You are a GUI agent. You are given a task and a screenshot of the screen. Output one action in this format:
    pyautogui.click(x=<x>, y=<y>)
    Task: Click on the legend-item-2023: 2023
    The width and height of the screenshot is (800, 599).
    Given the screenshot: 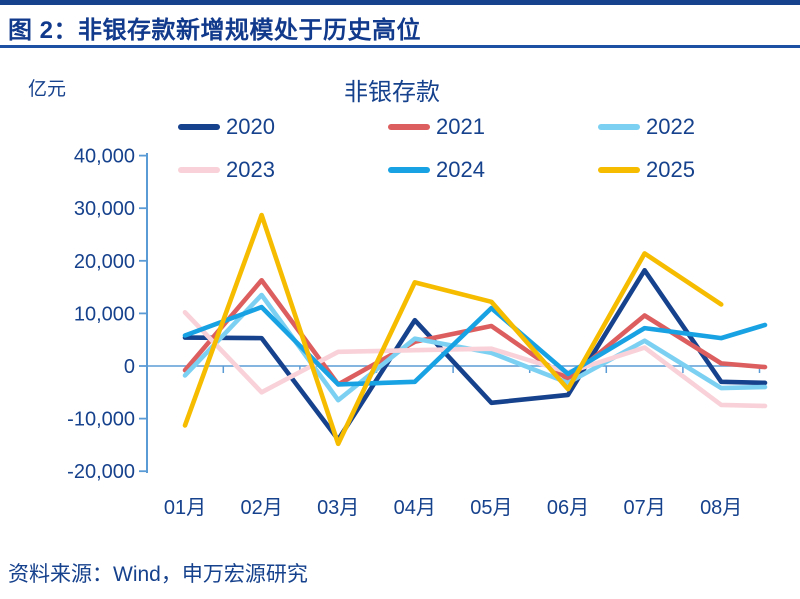 What is the action you would take?
    pyautogui.click(x=226, y=170)
    